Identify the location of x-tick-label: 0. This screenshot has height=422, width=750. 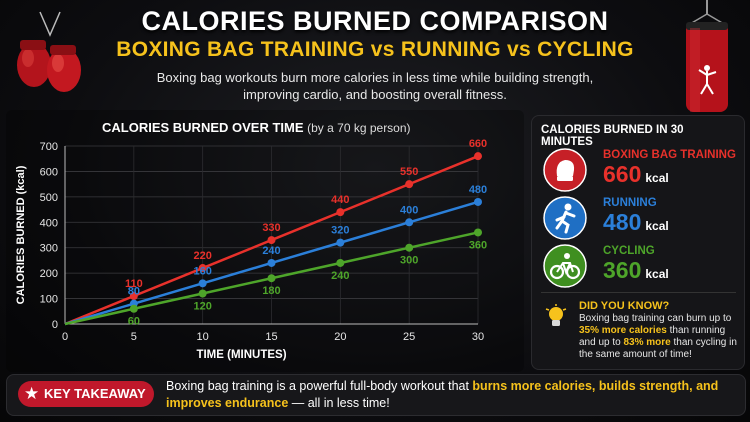
(65, 337).